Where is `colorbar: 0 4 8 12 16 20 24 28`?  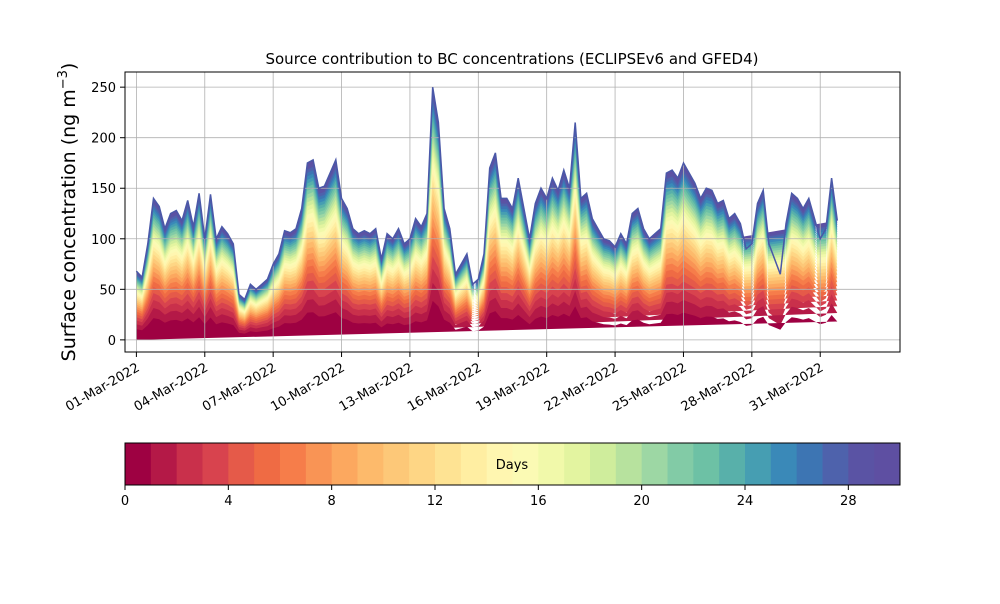
colorbar: 0 4 8 12 16 20 24 28 is located at coordinates (511, 475).